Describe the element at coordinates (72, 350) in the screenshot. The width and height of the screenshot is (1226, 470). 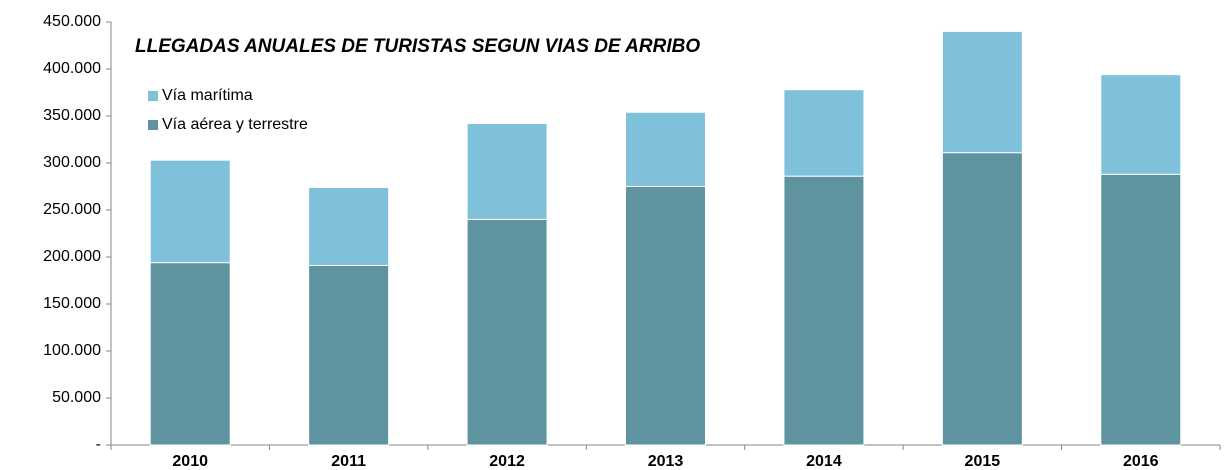
I see `y-tick-label: 100.000` at that location.